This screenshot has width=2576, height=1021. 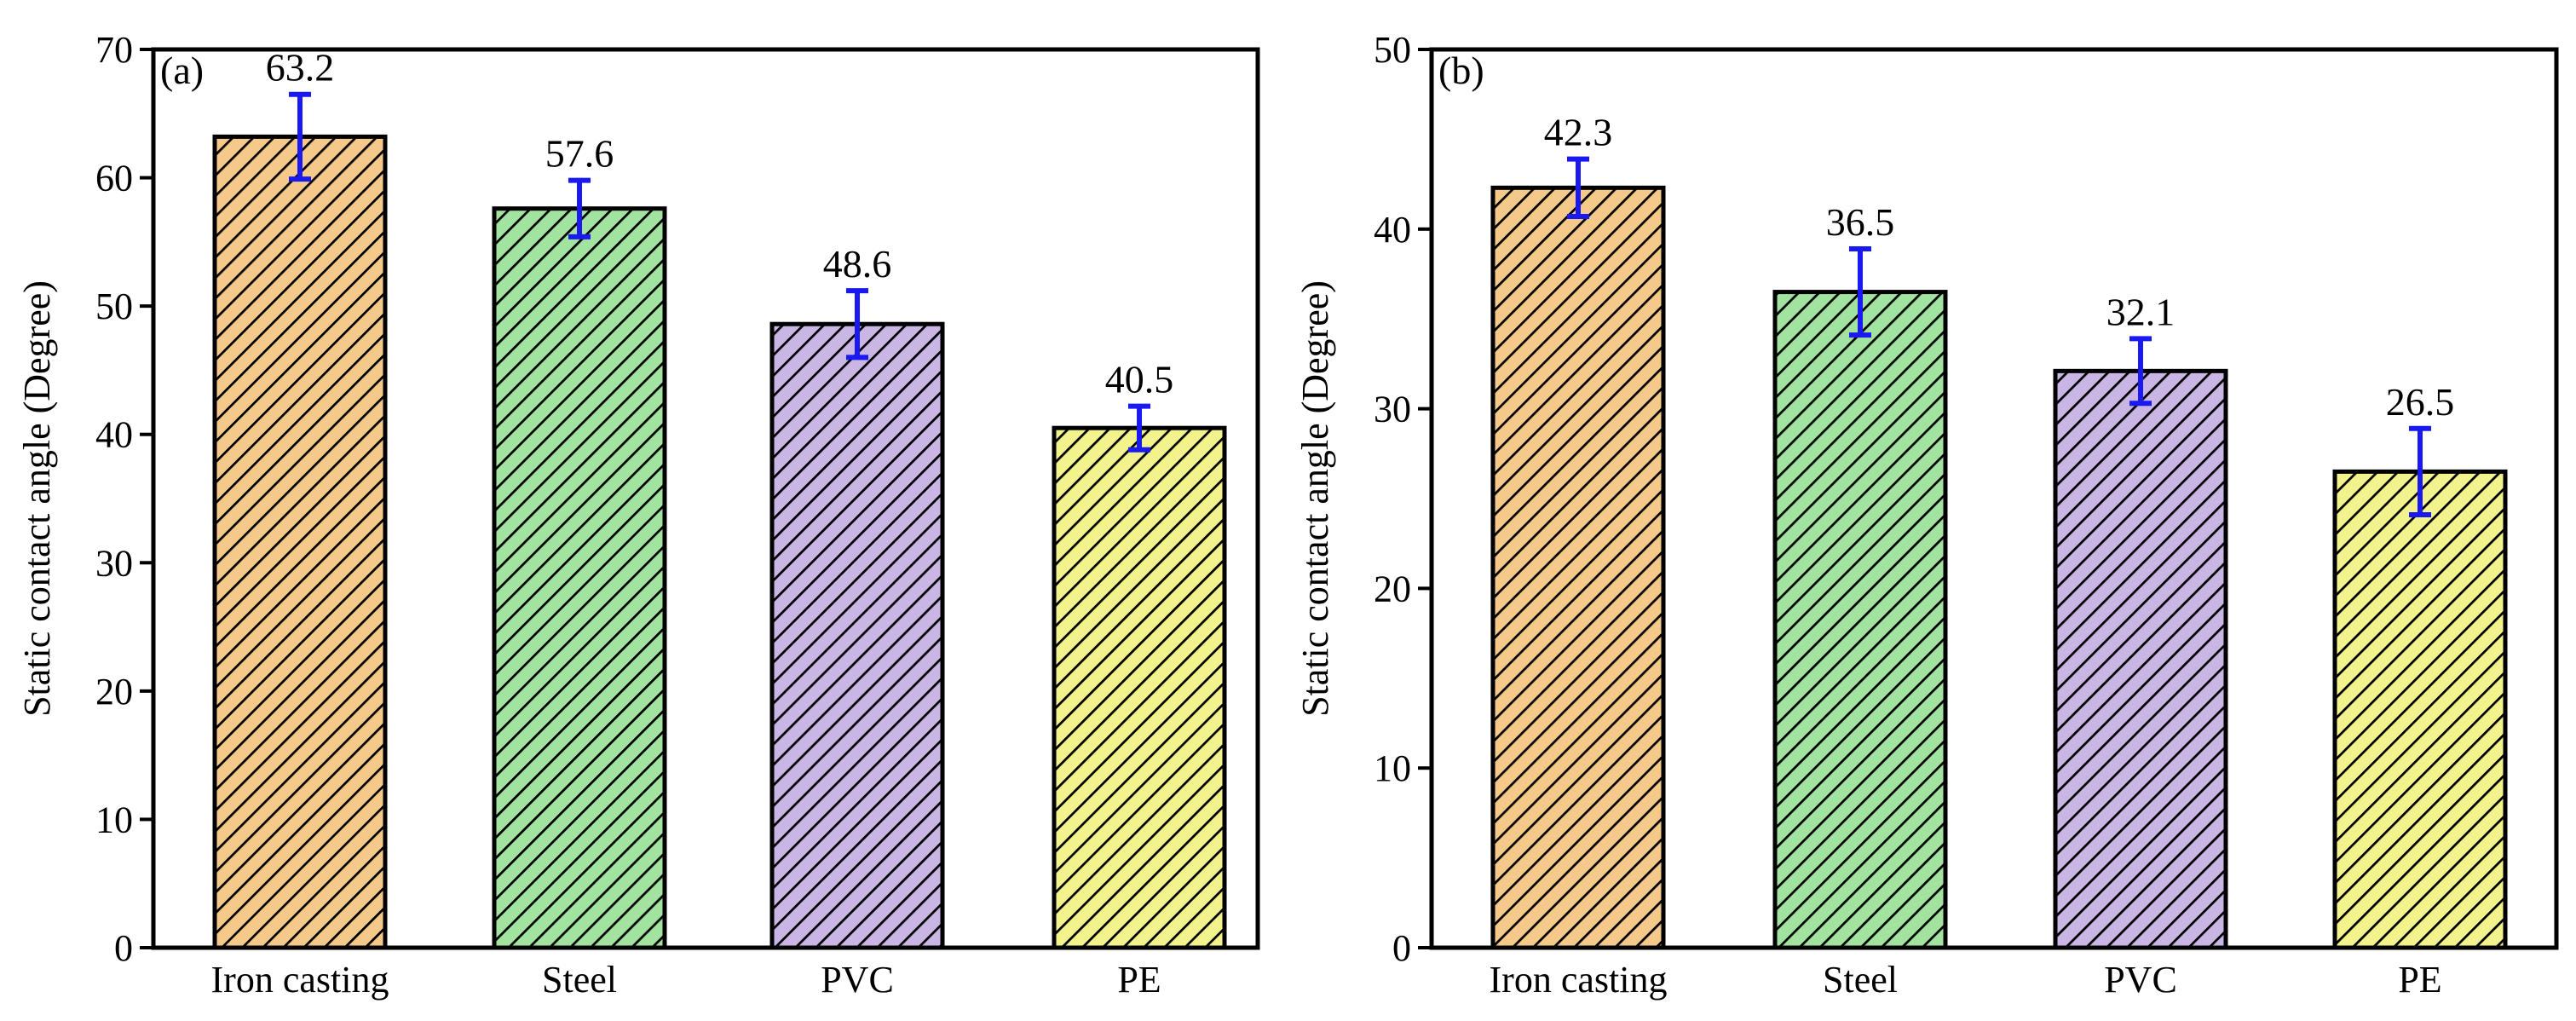 What do you see at coordinates (1860, 980) in the screenshot?
I see `x-tick-label-b-2: Steel` at bounding box center [1860, 980].